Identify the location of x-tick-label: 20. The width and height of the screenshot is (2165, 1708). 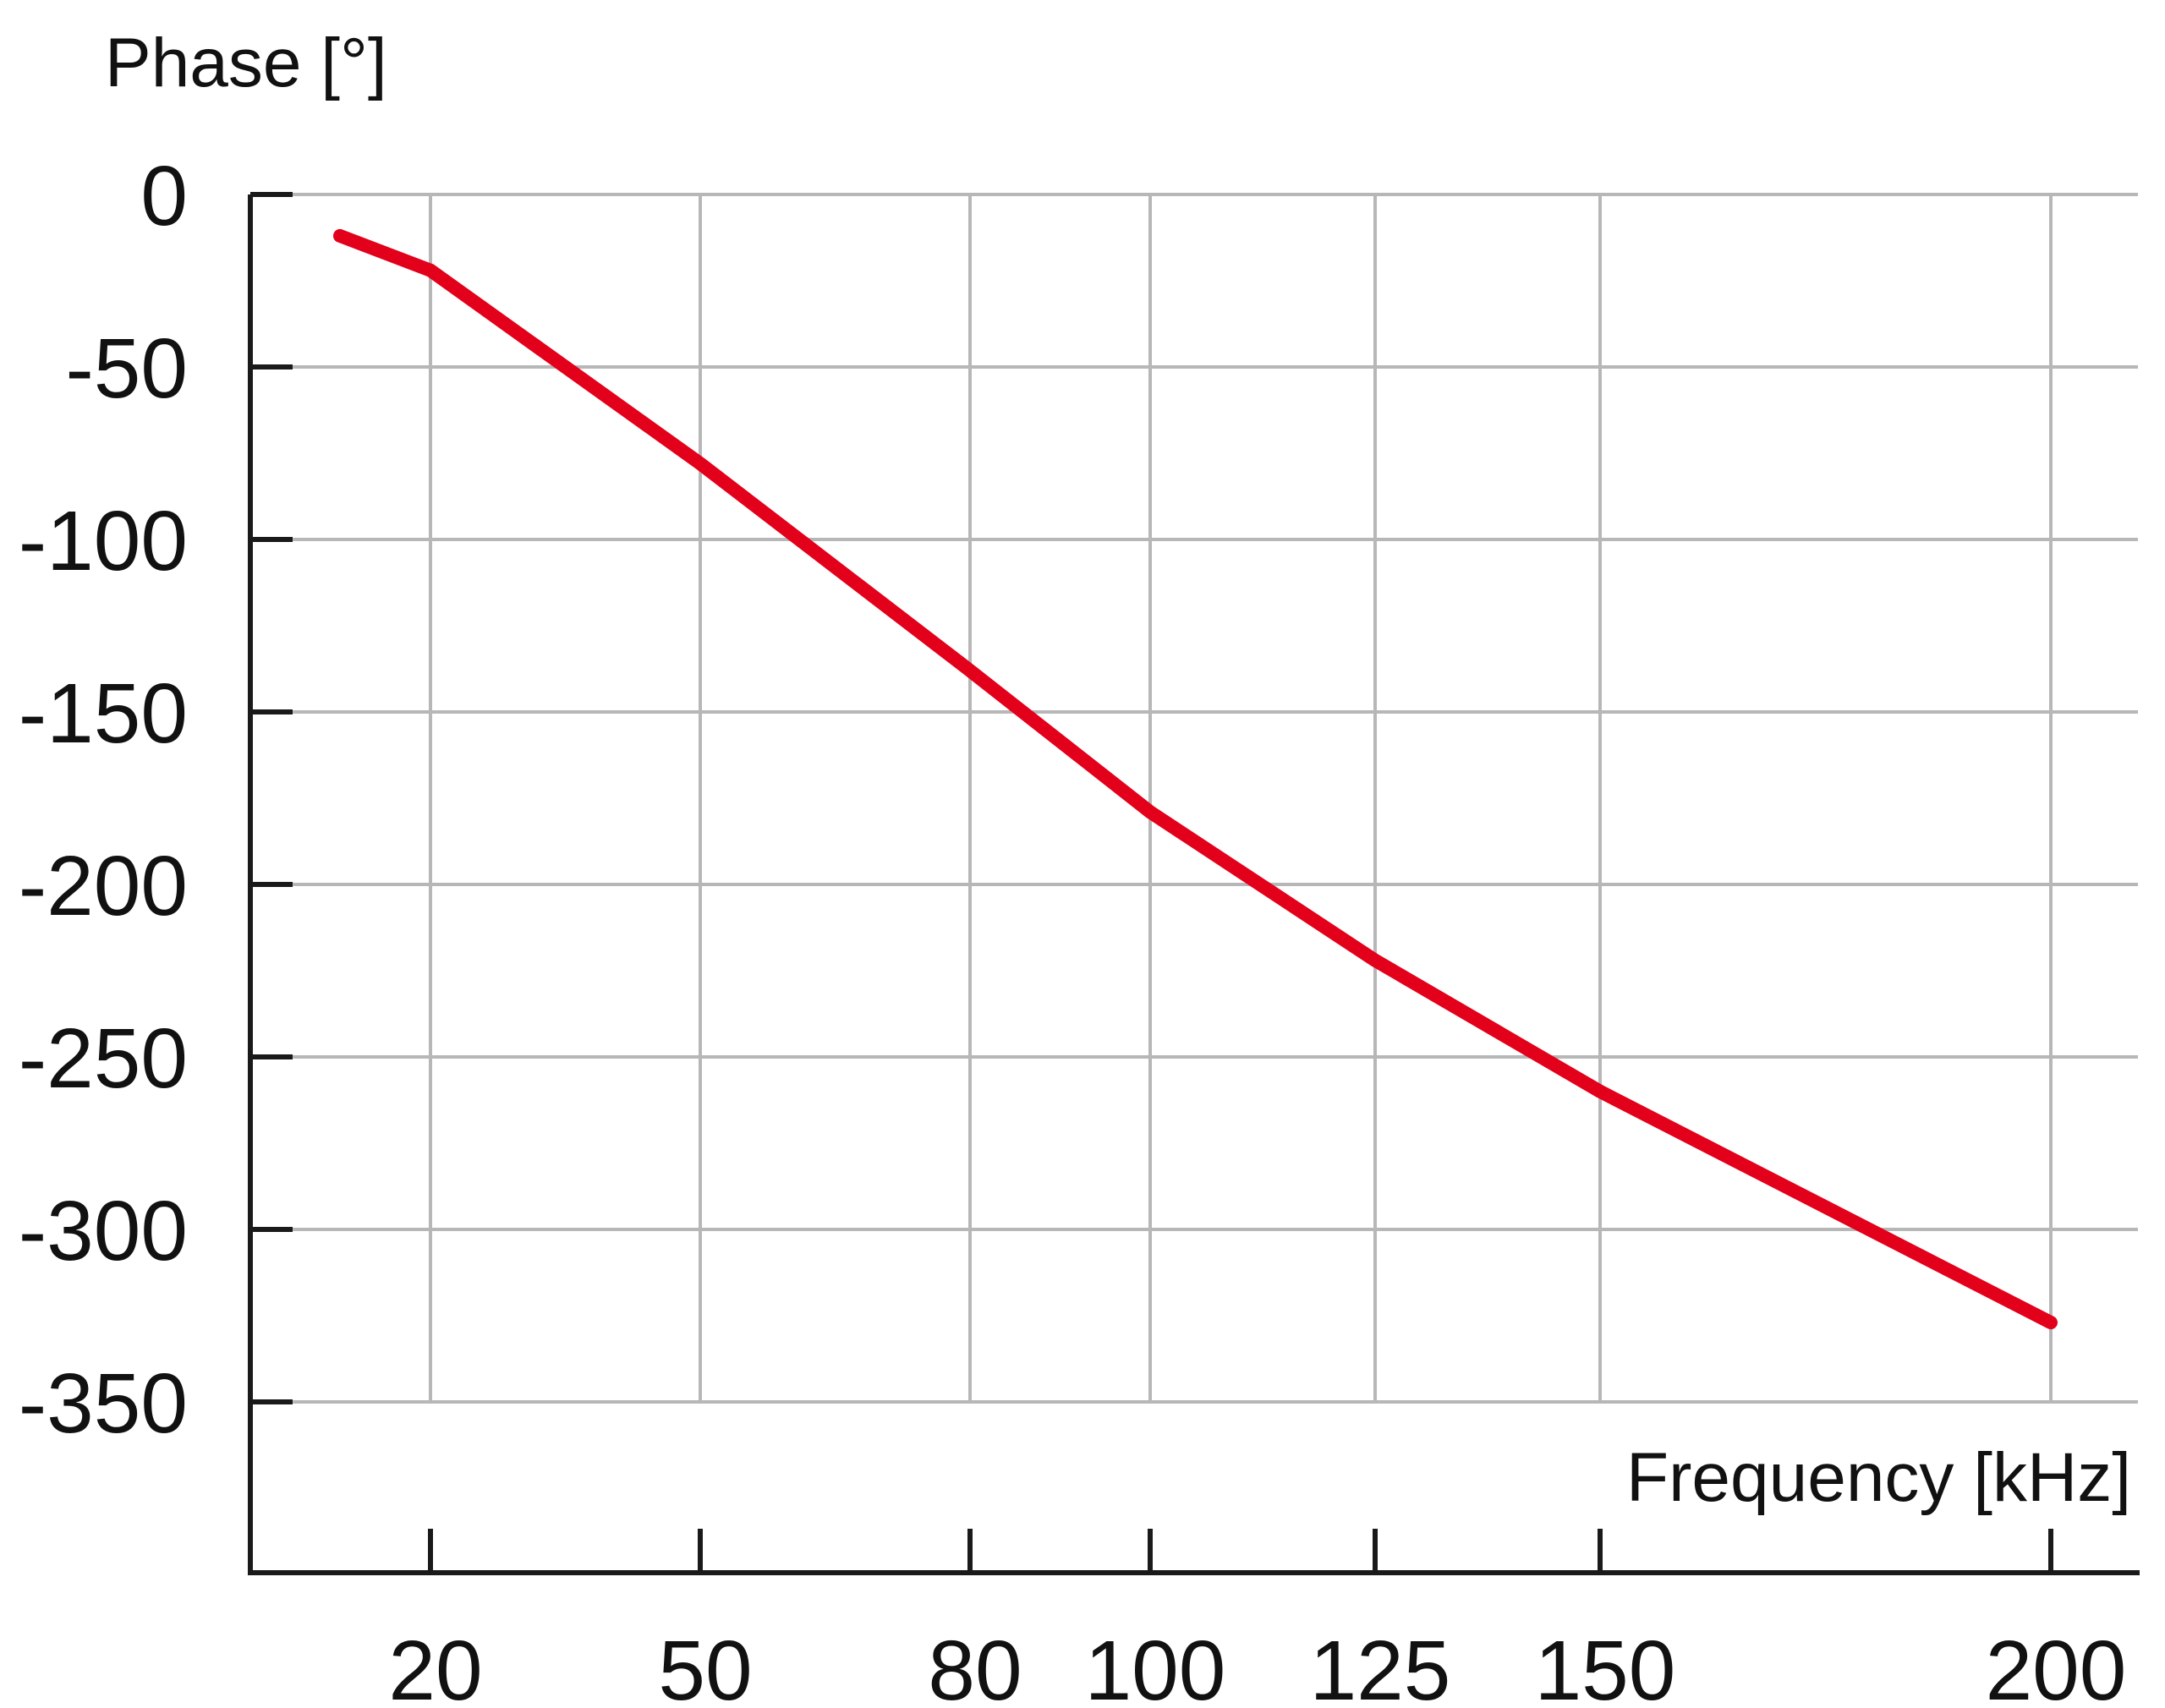
(435, 1665).